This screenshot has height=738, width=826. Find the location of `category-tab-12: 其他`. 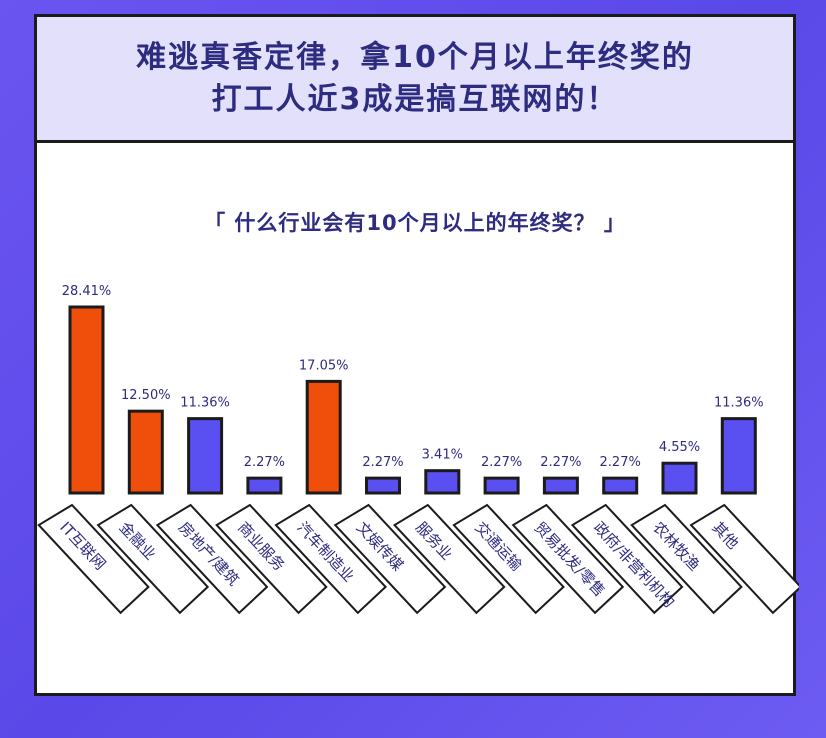

category-tab-12: 其他 is located at coordinates (744, 559).